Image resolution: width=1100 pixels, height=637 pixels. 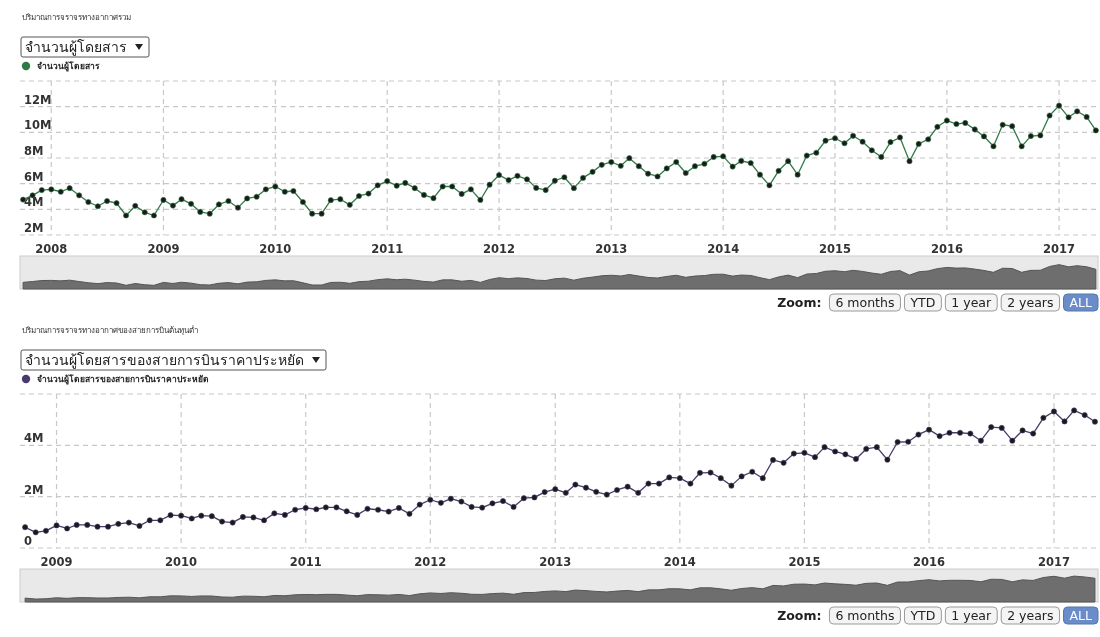 What do you see at coordinates (38, 125) in the screenshot?
I see `y-tick-label: 10M` at bounding box center [38, 125].